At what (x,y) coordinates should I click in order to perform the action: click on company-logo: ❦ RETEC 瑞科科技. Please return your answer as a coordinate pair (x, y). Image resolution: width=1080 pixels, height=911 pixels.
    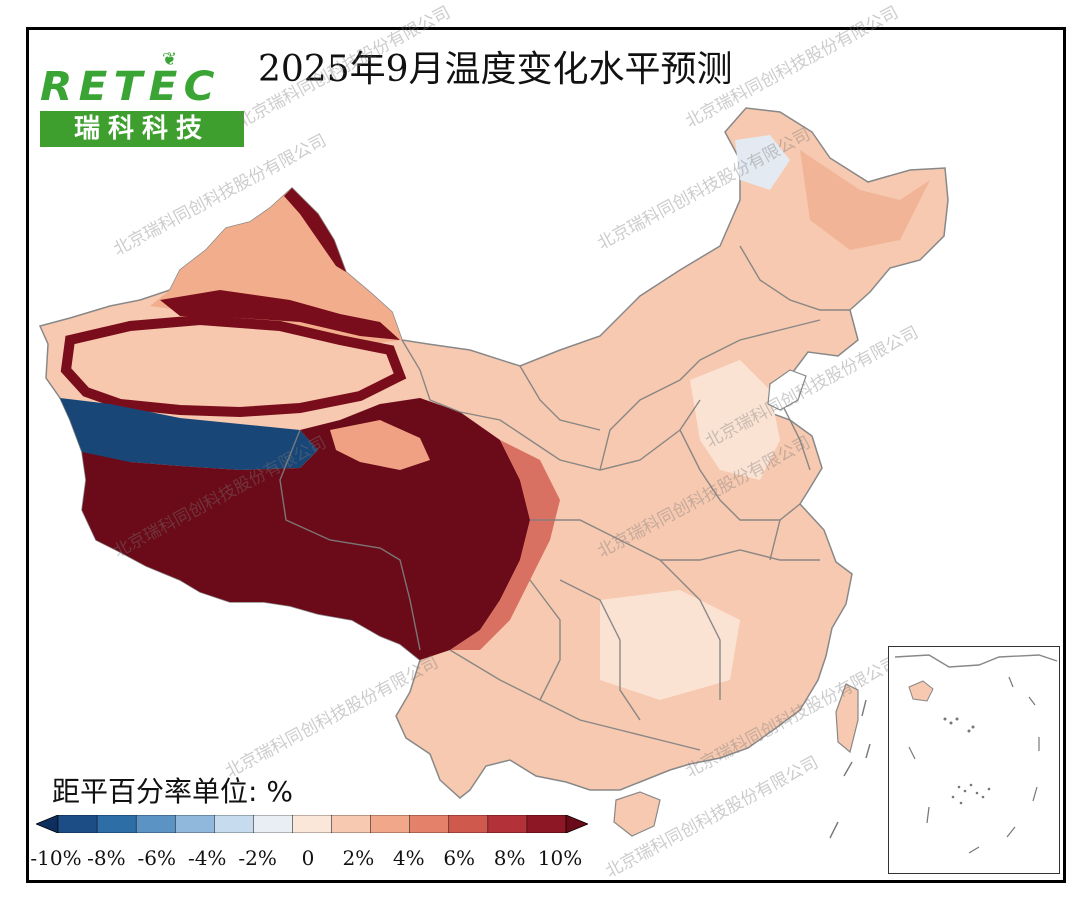
    Looking at the image, I should click on (142, 100).